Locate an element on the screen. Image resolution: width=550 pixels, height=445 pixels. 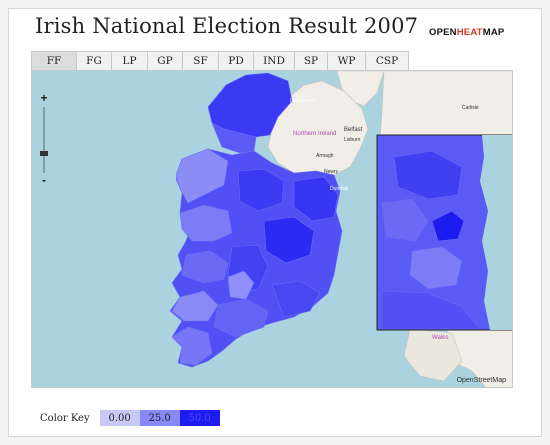
tab-lp: LP is located at coordinates (129, 61).